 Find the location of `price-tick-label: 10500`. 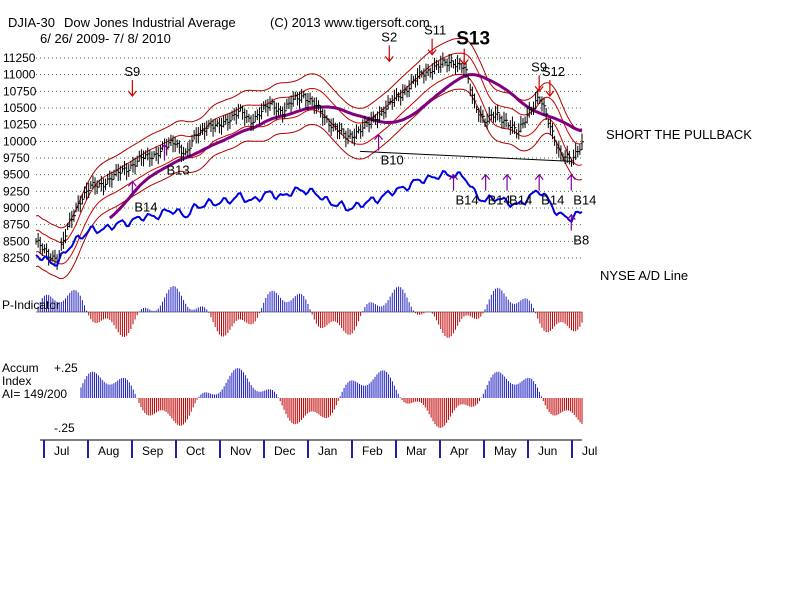

price-tick-label: 10500 is located at coordinates (20, 108).